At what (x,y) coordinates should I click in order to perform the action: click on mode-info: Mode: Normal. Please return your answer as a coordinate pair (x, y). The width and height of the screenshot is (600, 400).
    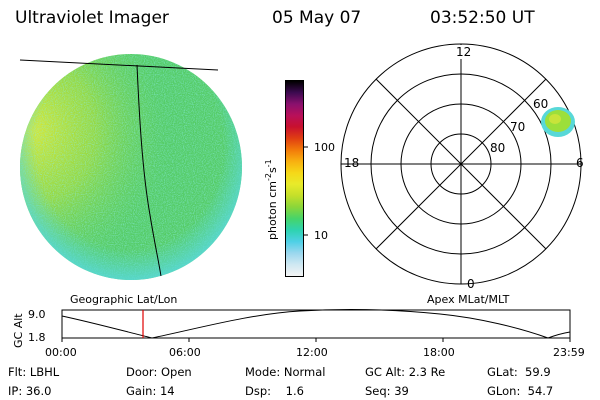
    Looking at the image, I should click on (285, 372).